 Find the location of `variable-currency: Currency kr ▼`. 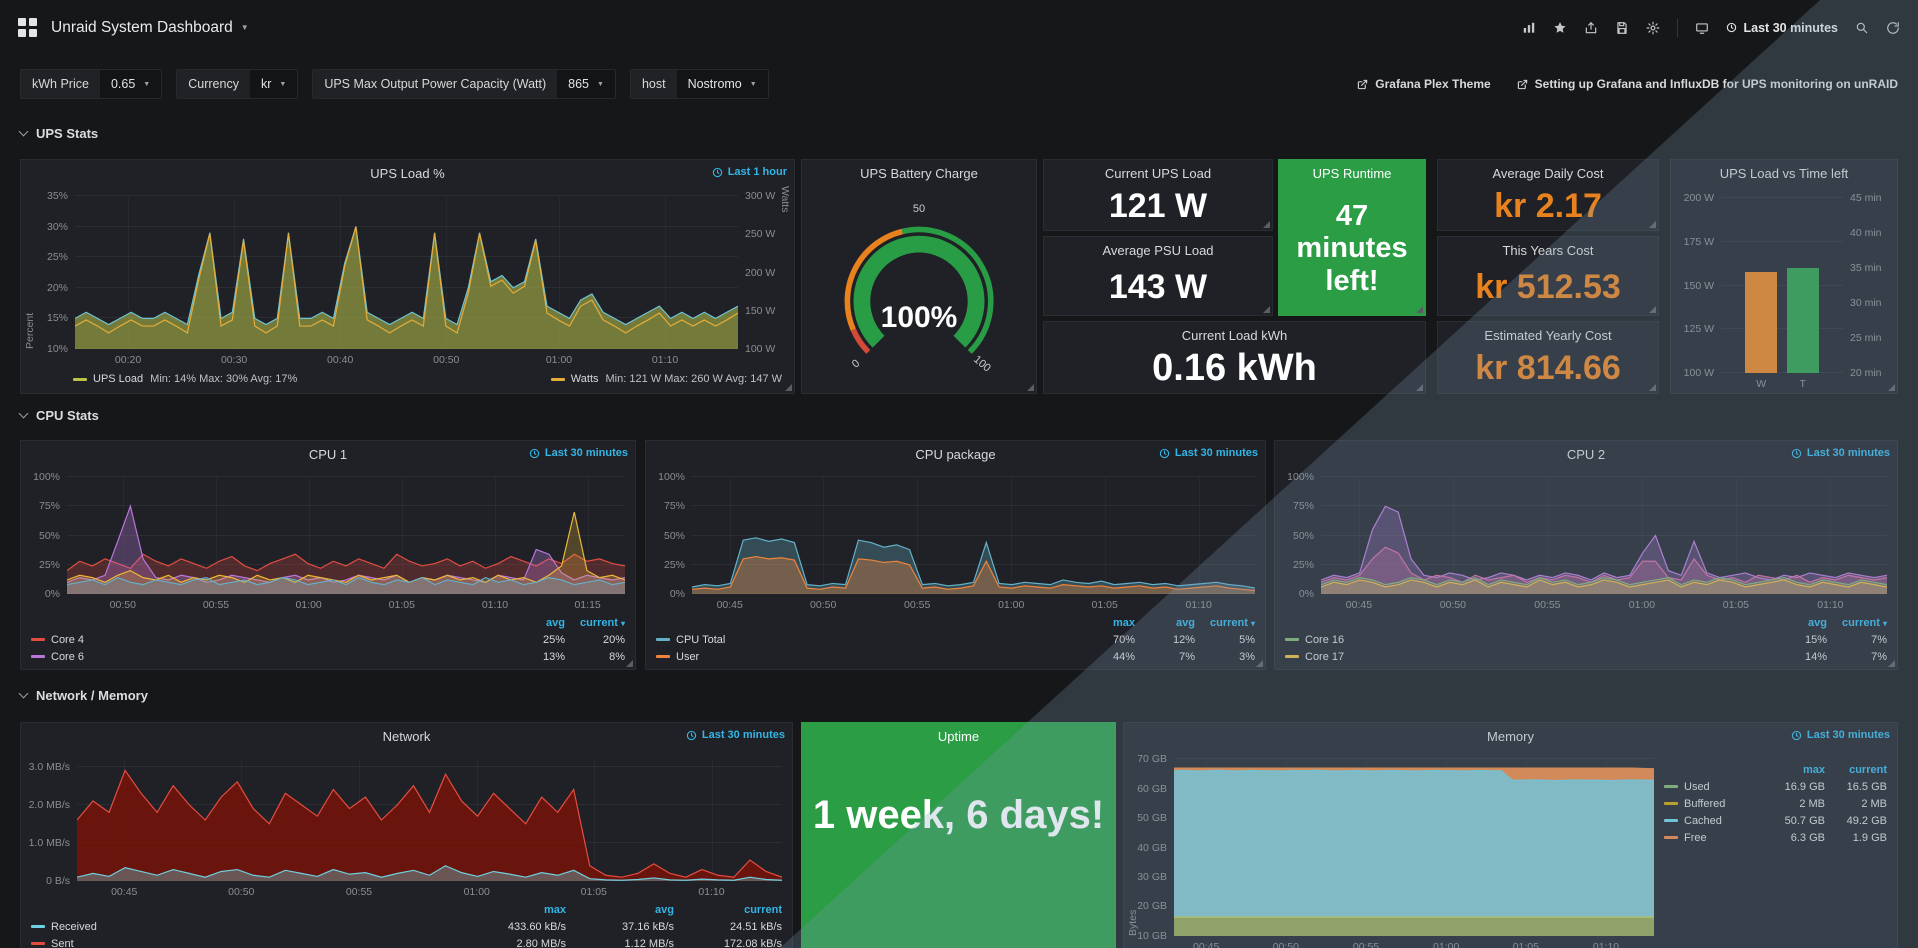

variable-currency: Currency kr ▼ is located at coordinates (237, 84).